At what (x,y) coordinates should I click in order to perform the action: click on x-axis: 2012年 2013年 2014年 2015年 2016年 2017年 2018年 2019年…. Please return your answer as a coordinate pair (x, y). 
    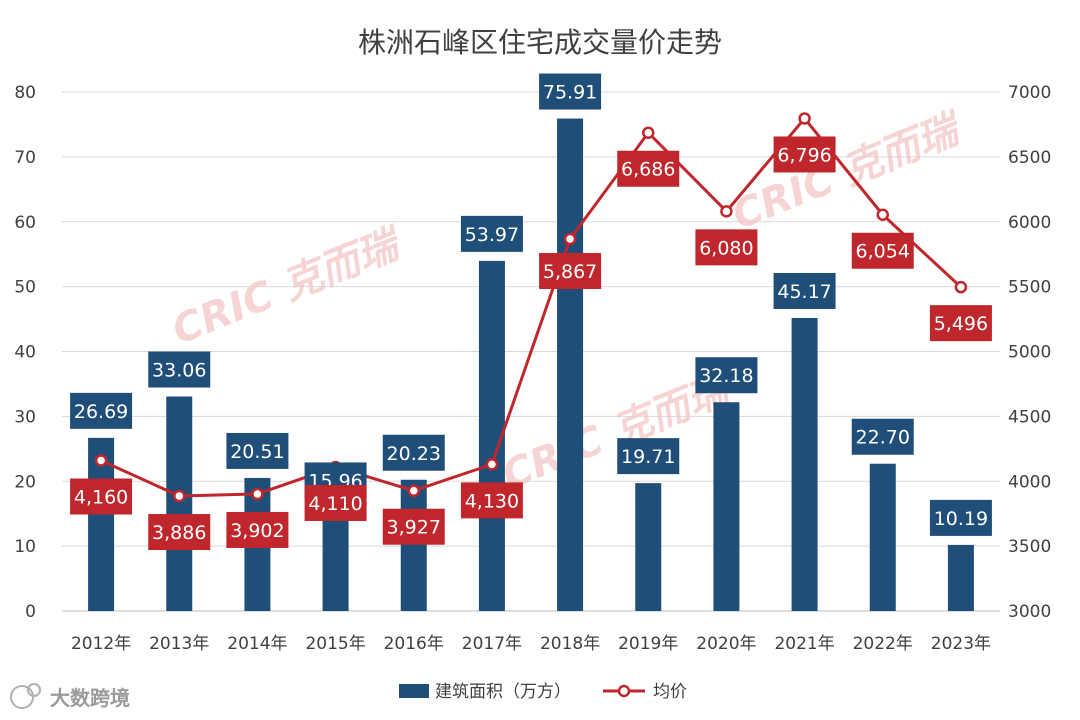
    Looking at the image, I should click on (531, 644).